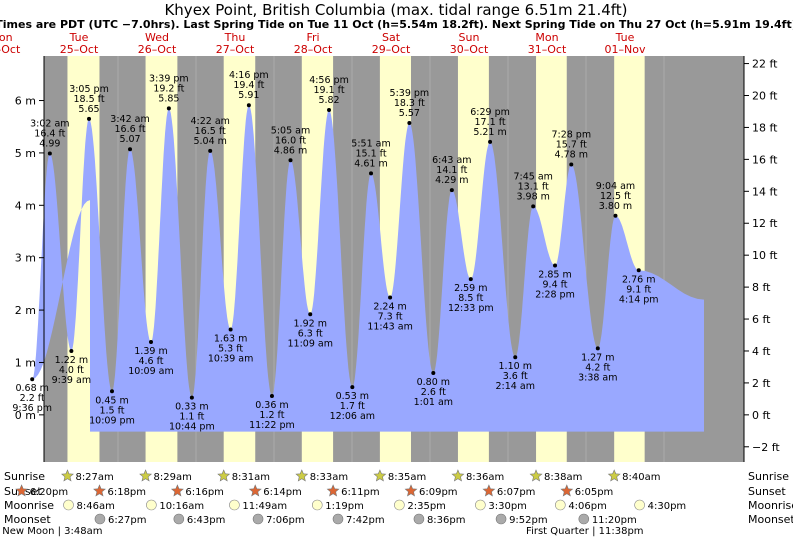 The width and height of the screenshot is (793, 539). I want to click on left-axis-tick-label: 2 m, so click(25, 310).